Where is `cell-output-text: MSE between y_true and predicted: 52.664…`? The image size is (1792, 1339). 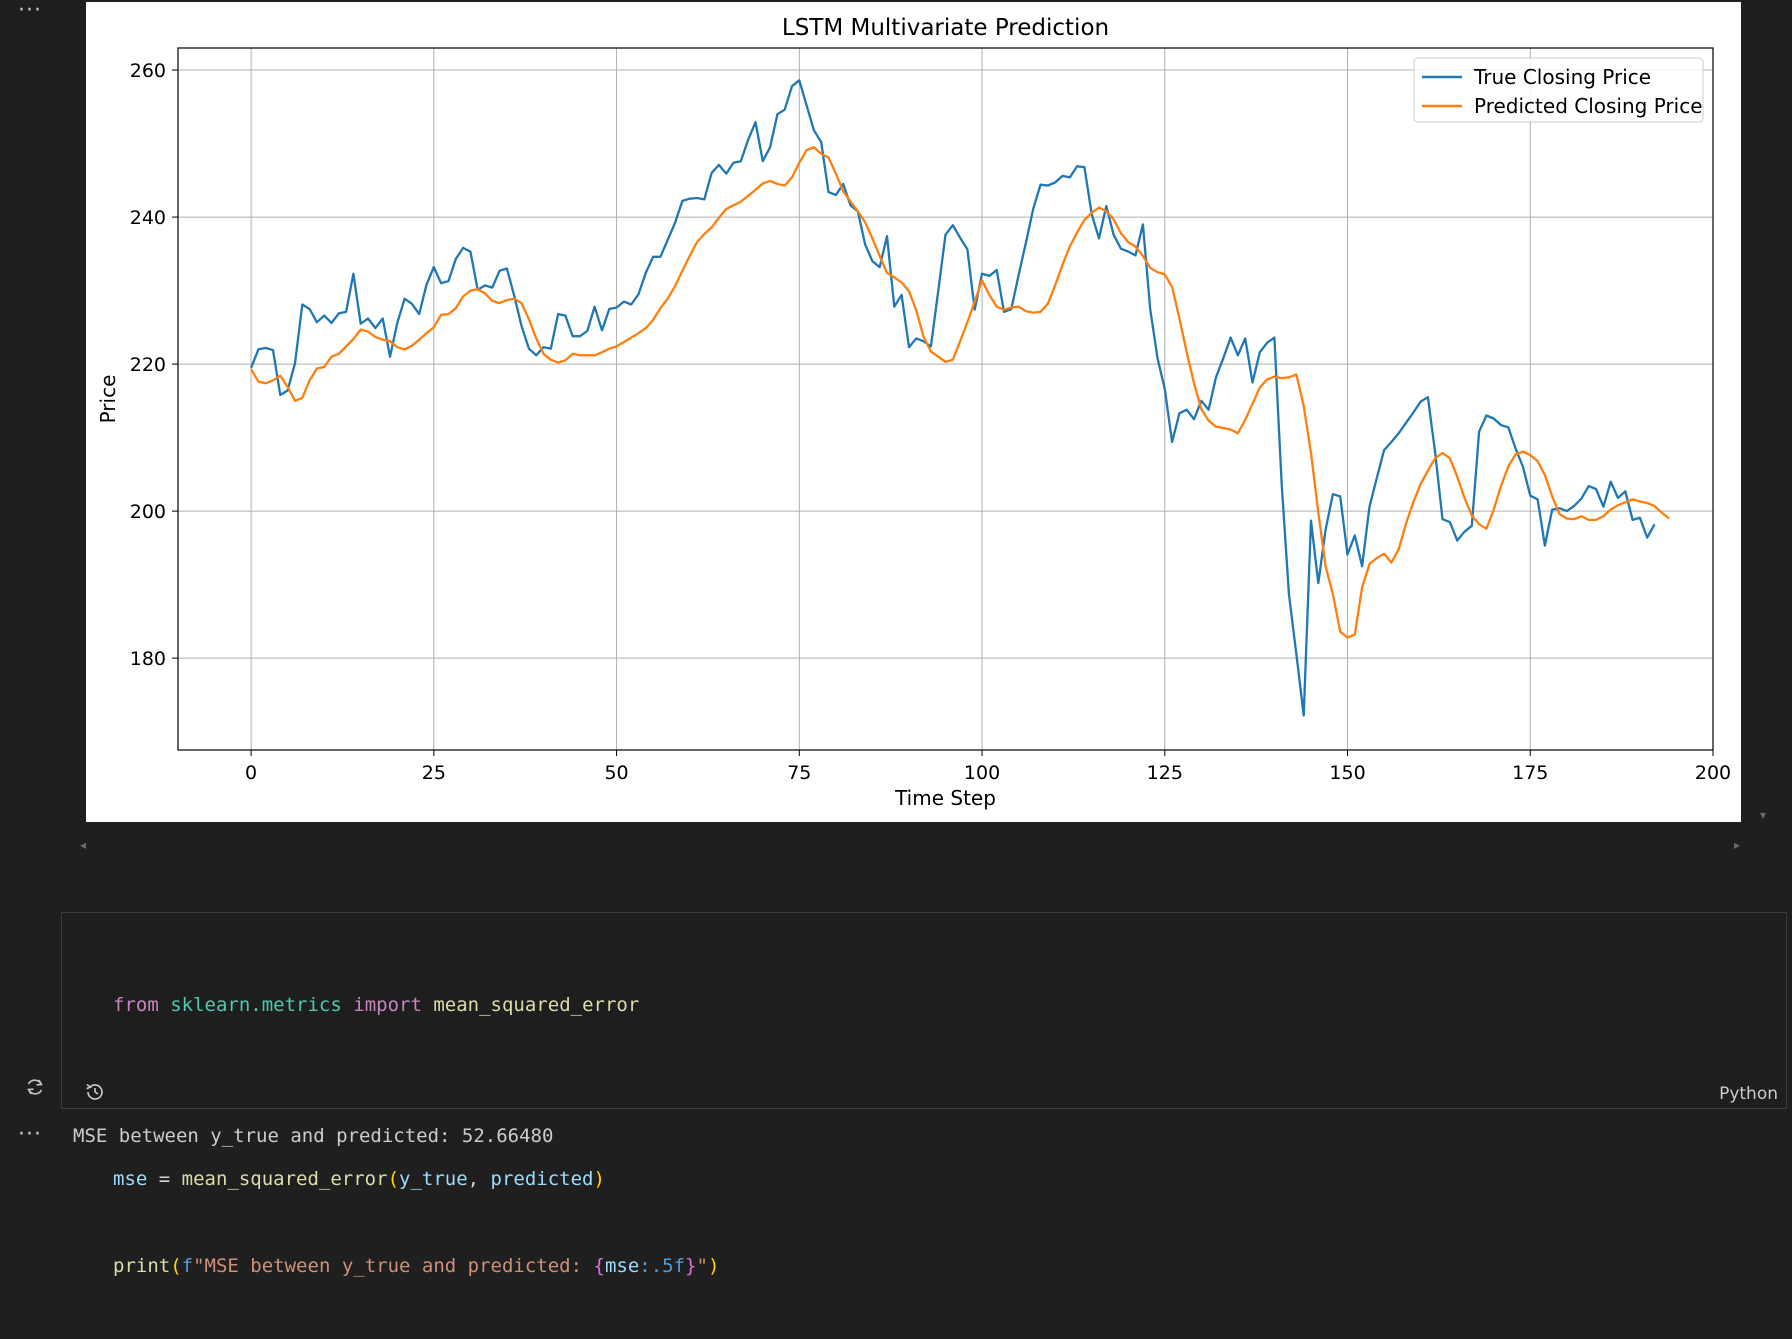
cell-output-text: MSE between y_true and predicted: 52.664… is located at coordinates (313, 1136).